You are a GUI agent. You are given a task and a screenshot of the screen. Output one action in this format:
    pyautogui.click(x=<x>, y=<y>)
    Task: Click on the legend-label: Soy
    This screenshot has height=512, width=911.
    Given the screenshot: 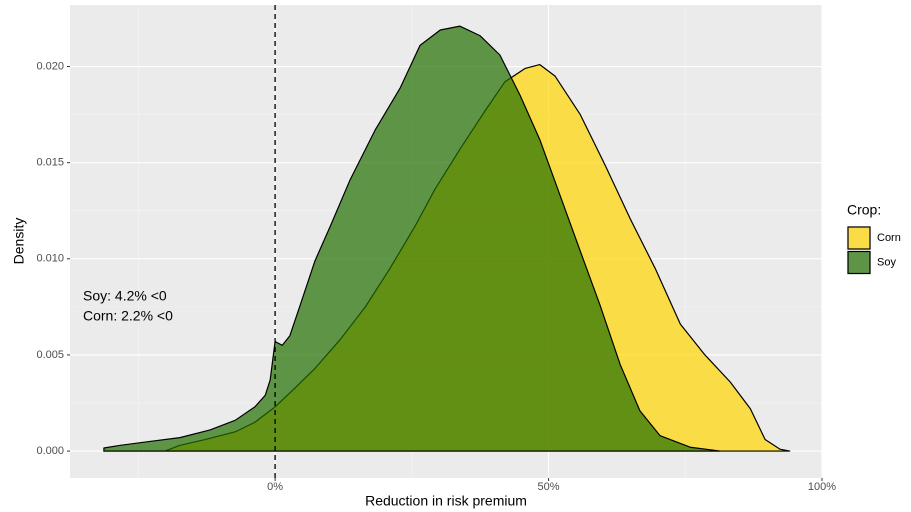 What is the action you would take?
    pyautogui.click(x=886, y=262)
    